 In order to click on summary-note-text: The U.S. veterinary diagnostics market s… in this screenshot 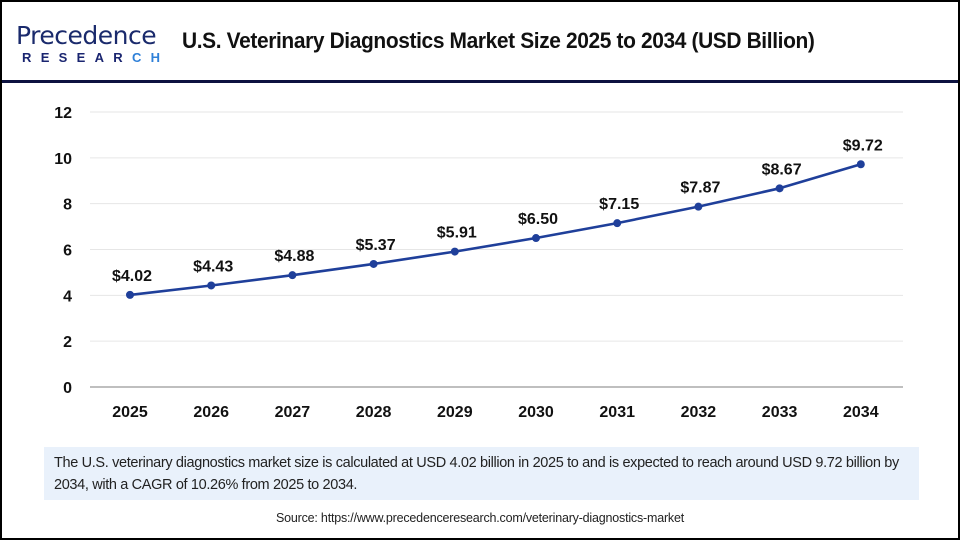, I will do `click(476, 474)`.